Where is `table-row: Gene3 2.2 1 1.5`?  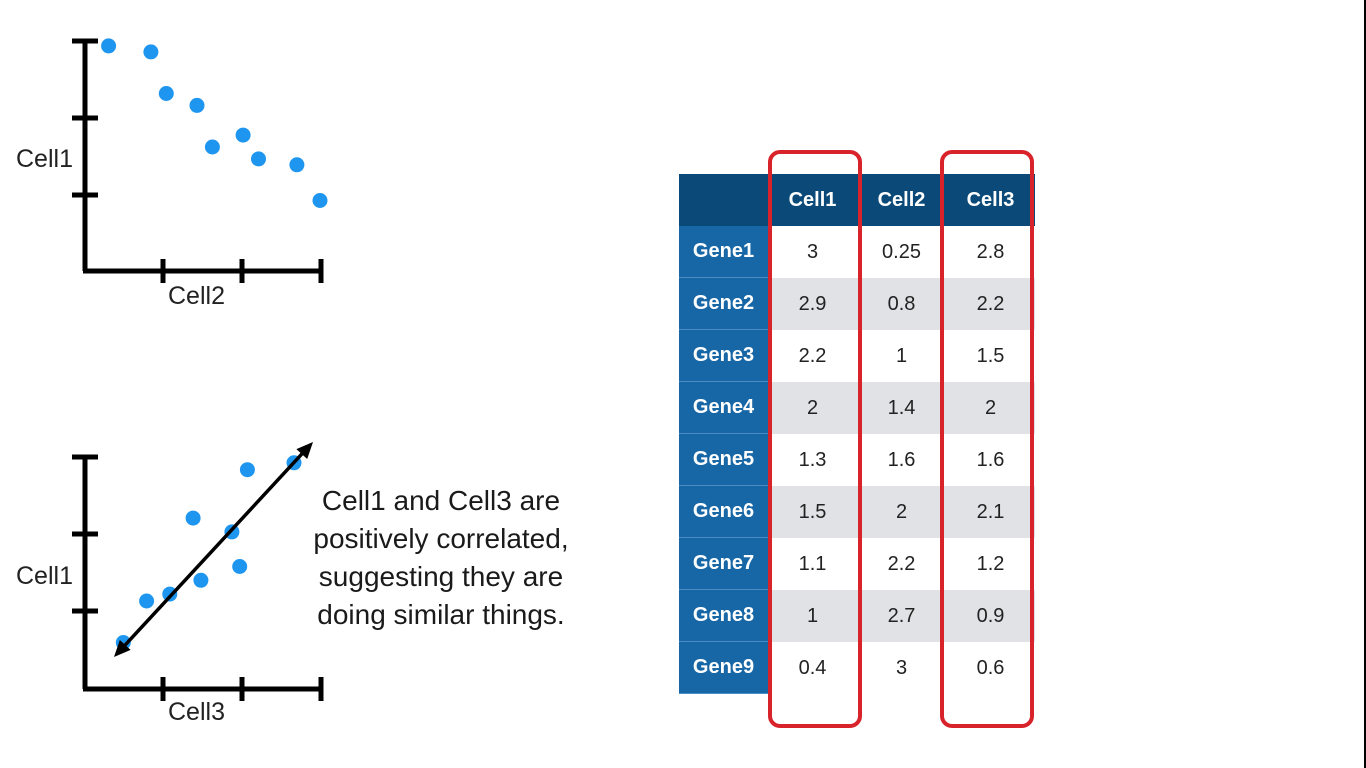 table-row: Gene3 2.2 1 1.5 is located at coordinates (857, 356).